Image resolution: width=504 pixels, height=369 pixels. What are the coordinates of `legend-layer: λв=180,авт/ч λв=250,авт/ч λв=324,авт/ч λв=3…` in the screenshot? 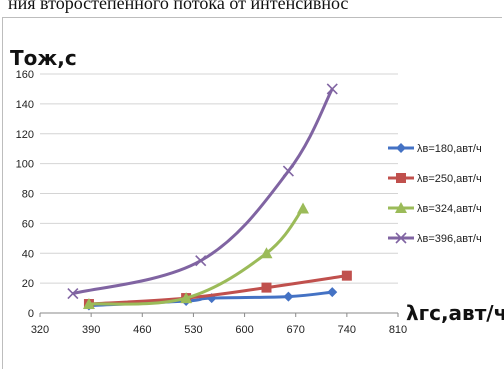 It's located at (435, 194).